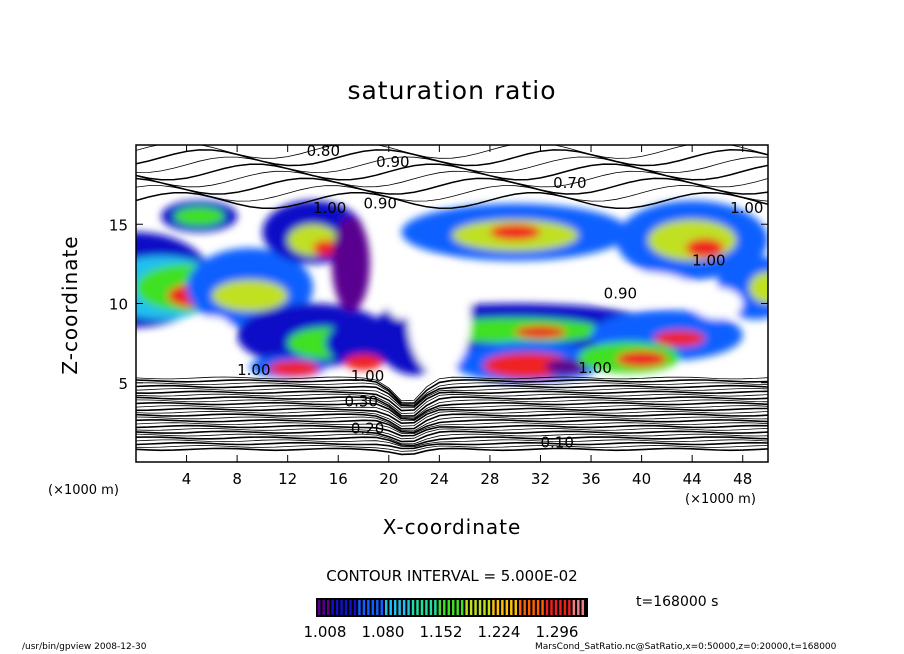 The height and width of the screenshot is (654, 904). I want to click on contour-label: 0.20, so click(367, 428).